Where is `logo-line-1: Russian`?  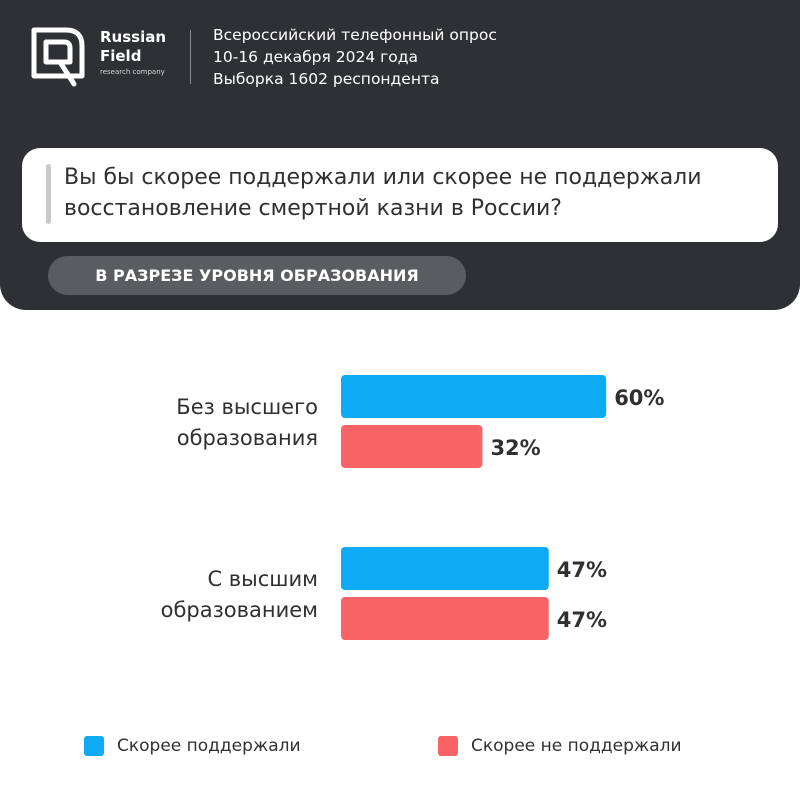
logo-line-1: Russian is located at coordinates (133, 37).